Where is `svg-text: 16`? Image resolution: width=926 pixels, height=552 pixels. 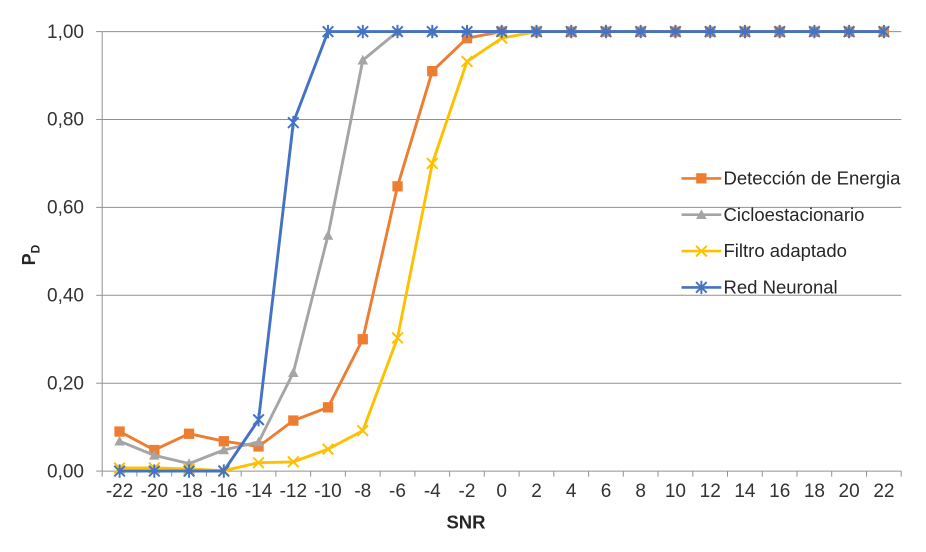 svg-text: 16 is located at coordinates (779, 491).